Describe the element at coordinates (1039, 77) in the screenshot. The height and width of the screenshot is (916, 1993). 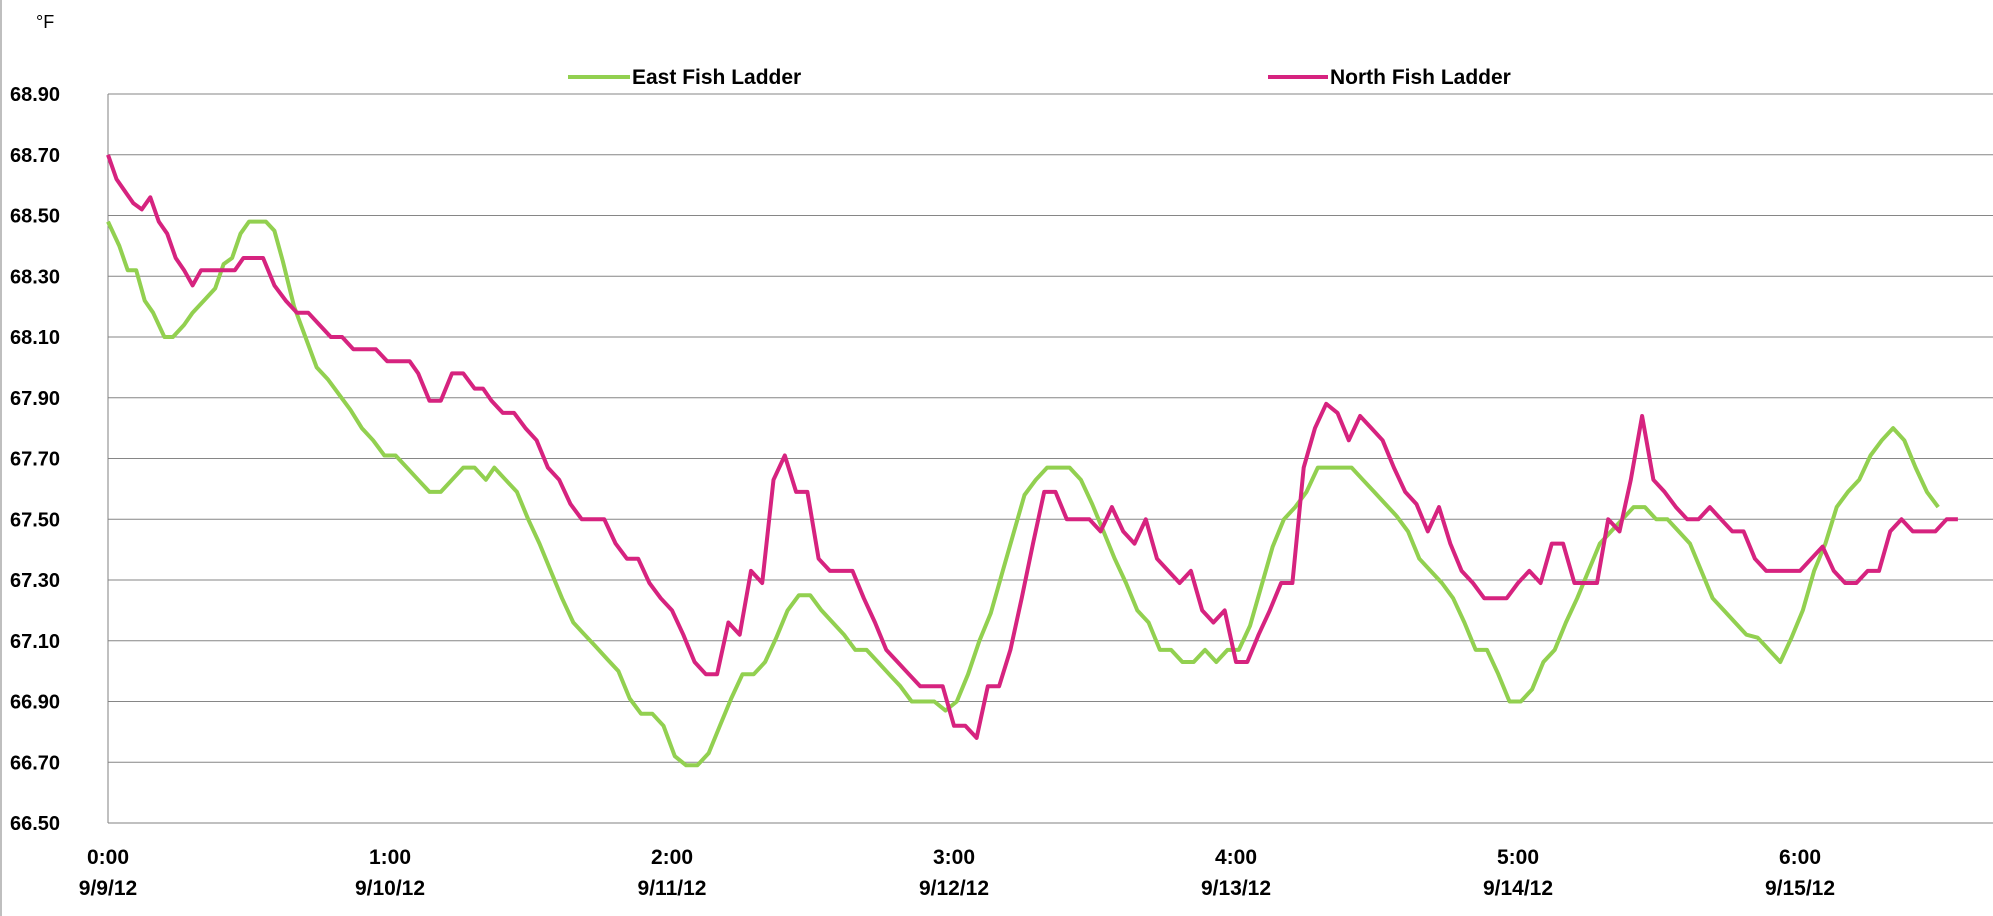
I see `legend: East Fish Ladder North Fish Ladder` at that location.